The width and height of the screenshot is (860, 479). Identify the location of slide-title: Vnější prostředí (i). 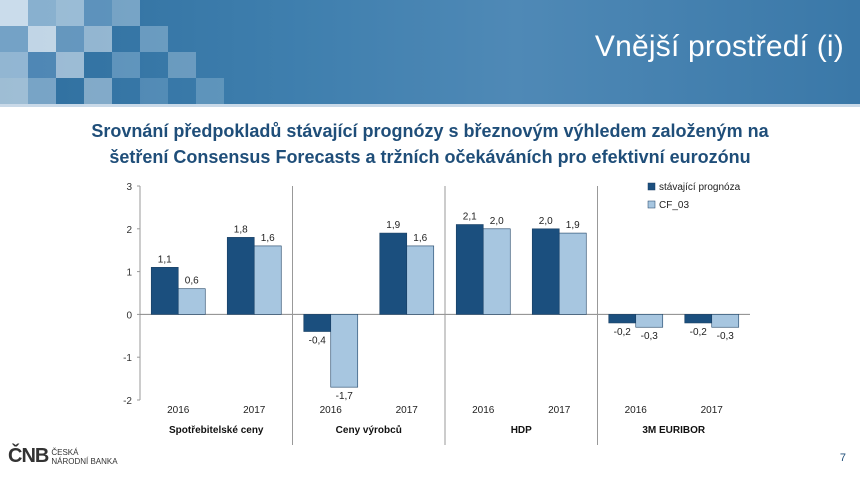
(719, 46).